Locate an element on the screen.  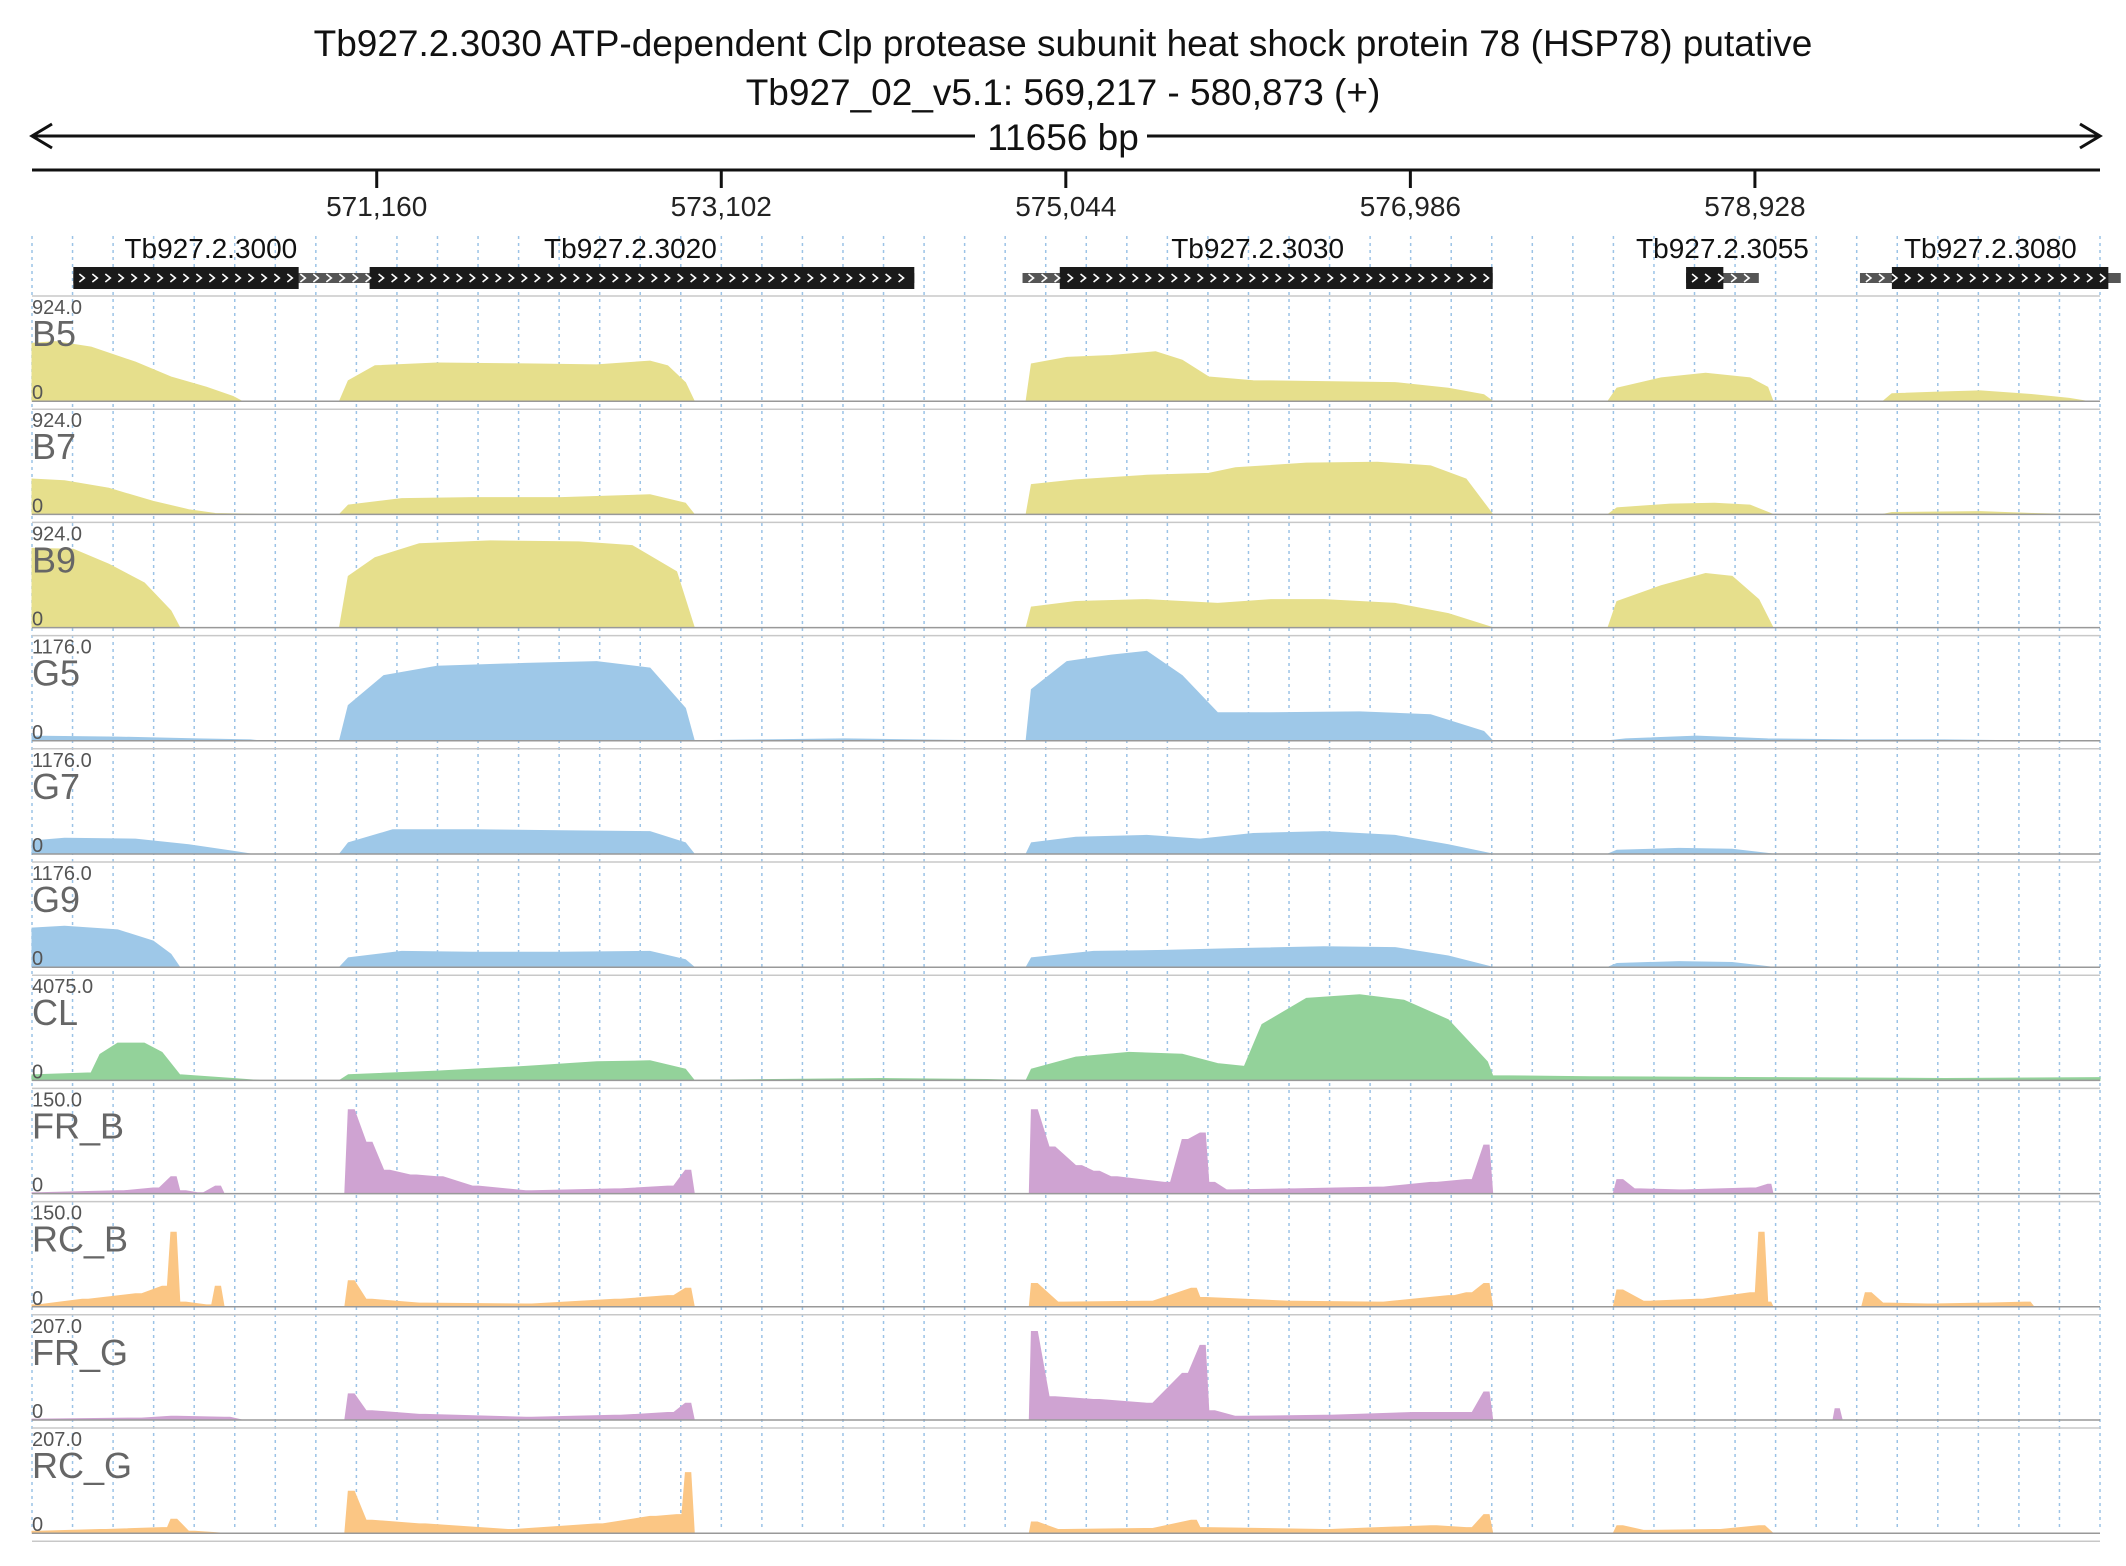
track-g7: 1176.0G7 0 is located at coordinates (1065, 802).